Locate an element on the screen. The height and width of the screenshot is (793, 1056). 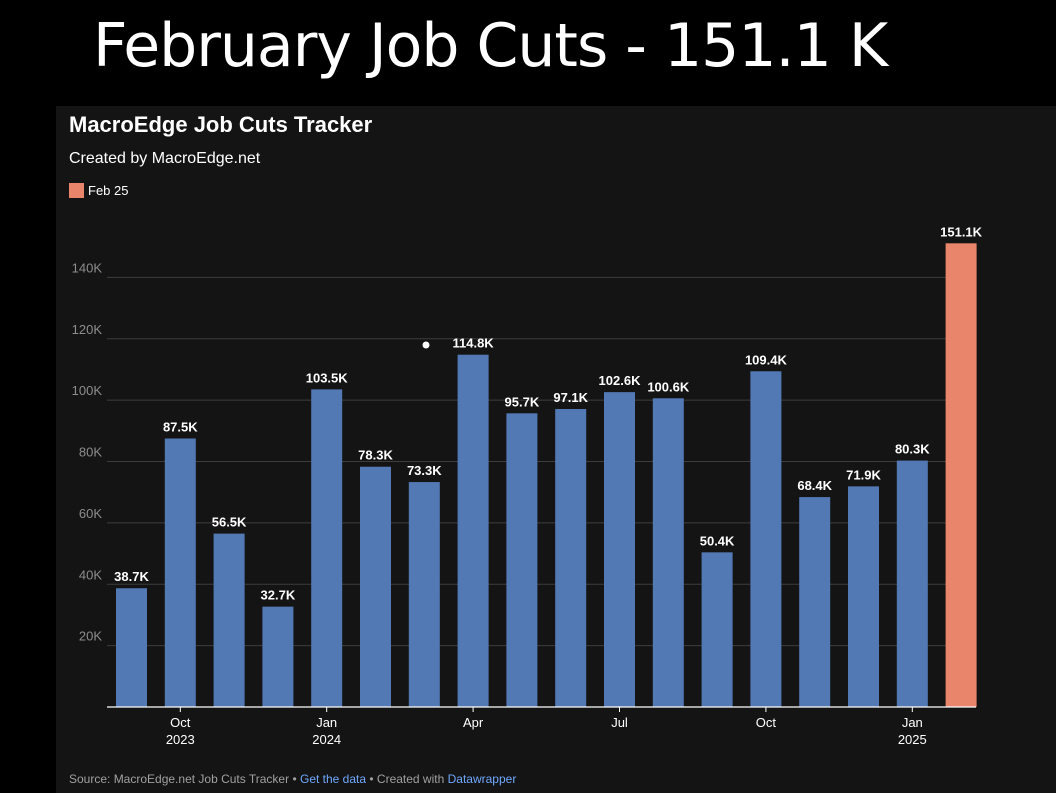
page-headline: February Job Cuts - 151.1 K is located at coordinates (490, 46).